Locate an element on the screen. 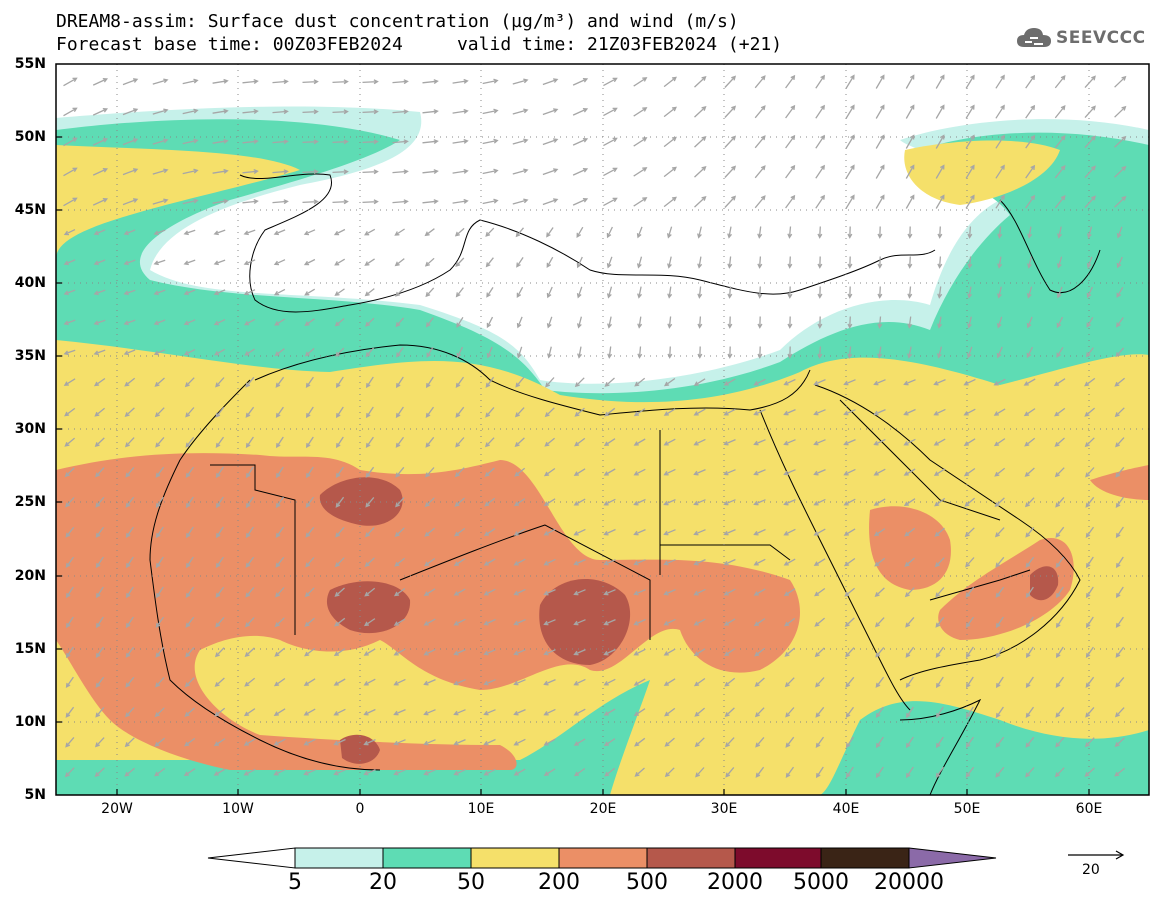 This screenshot has width=1165, height=907. lat-label: 10N is located at coordinates (30, 722).